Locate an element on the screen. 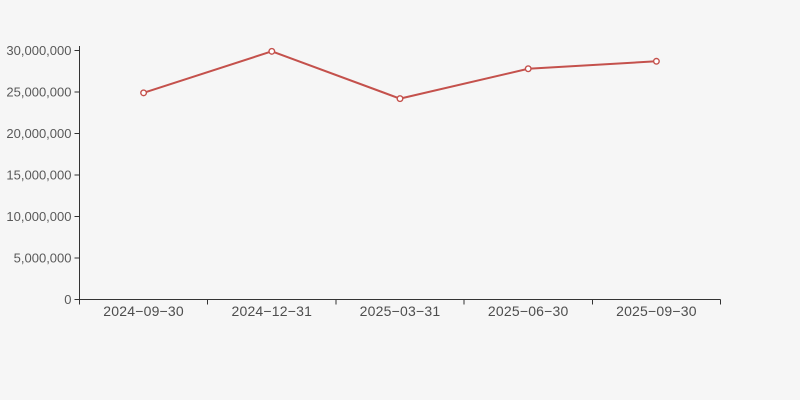 Image resolution: width=800 pixels, height=405 pixels. y-axis-tick-label: 10,000,000 is located at coordinates (38, 216).